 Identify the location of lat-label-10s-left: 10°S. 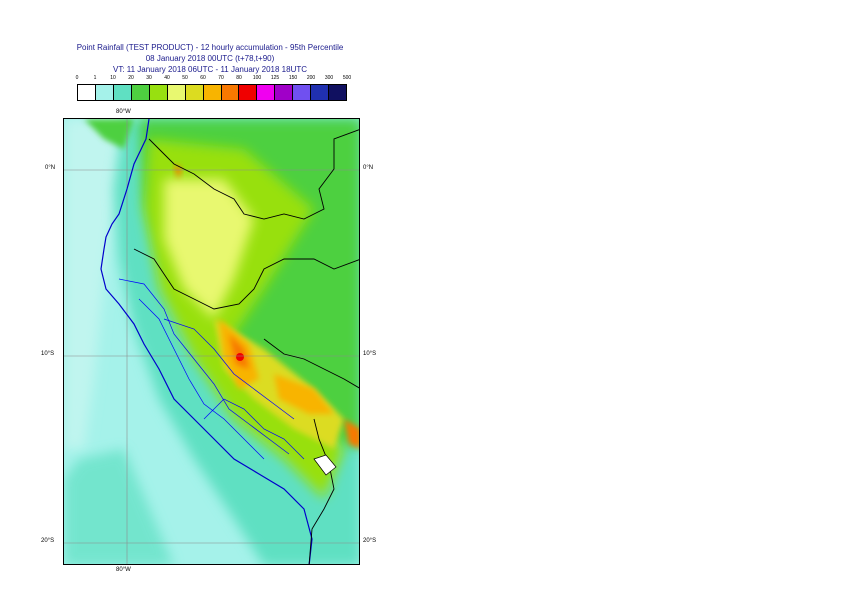
(48, 354).